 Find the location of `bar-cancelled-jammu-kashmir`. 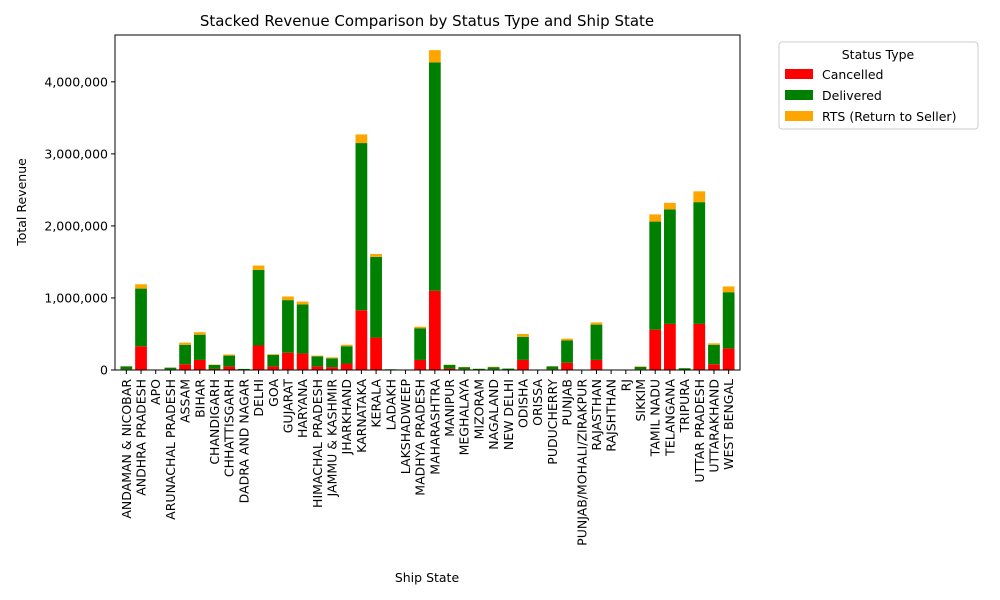

bar-cancelled-jammu-kashmir is located at coordinates (332, 368).